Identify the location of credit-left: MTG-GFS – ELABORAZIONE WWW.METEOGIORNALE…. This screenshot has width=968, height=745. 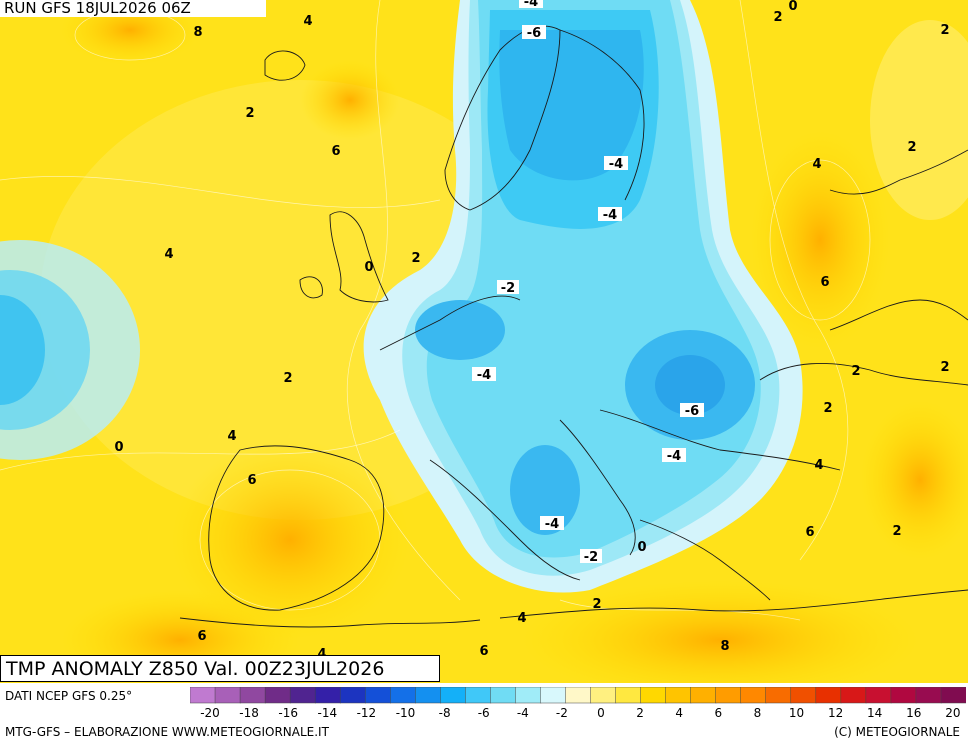
(167, 732).